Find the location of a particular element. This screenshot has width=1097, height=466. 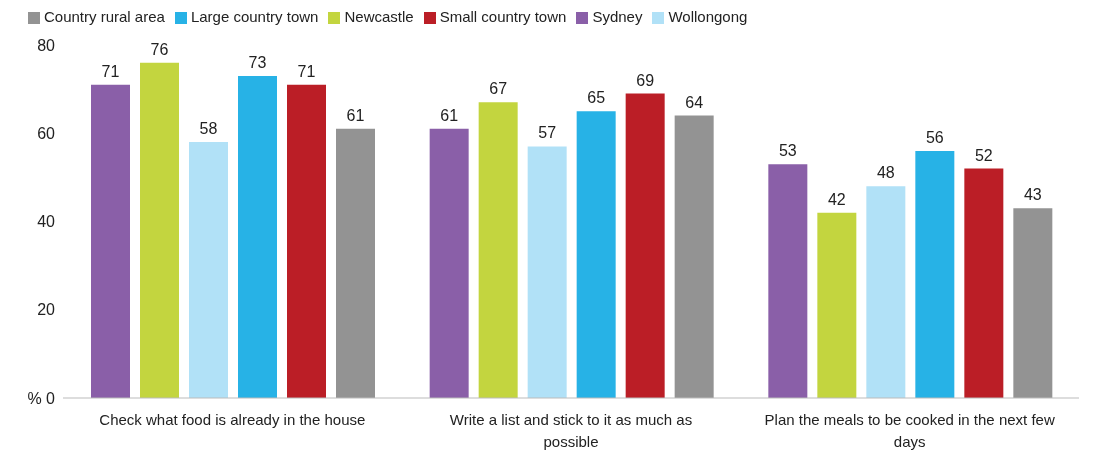

data-label: 52 is located at coordinates (983, 155).